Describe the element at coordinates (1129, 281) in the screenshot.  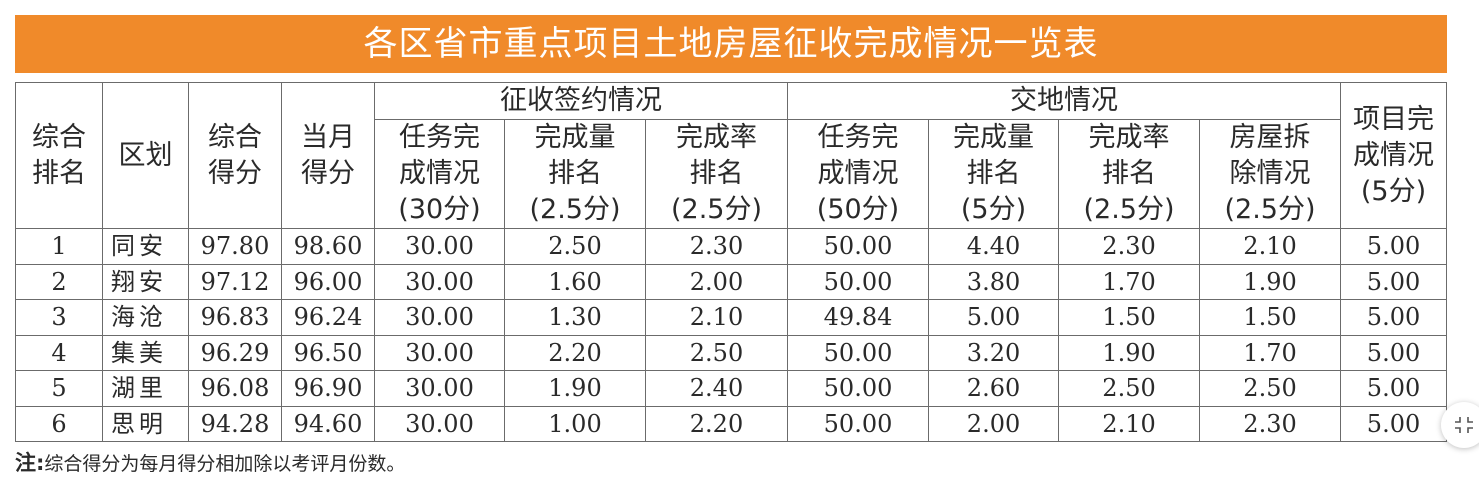
I see `cell-land-rate-rank: 1.70` at that location.